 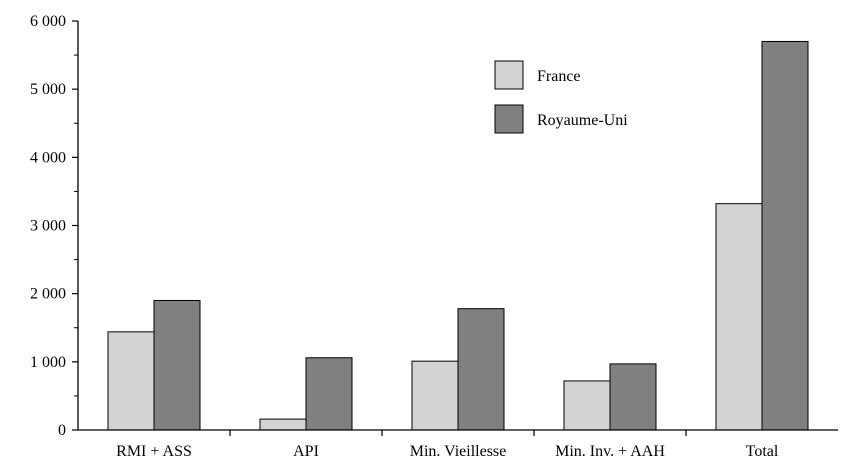 I want to click on y-tick-label: 0, so click(x=62, y=430).